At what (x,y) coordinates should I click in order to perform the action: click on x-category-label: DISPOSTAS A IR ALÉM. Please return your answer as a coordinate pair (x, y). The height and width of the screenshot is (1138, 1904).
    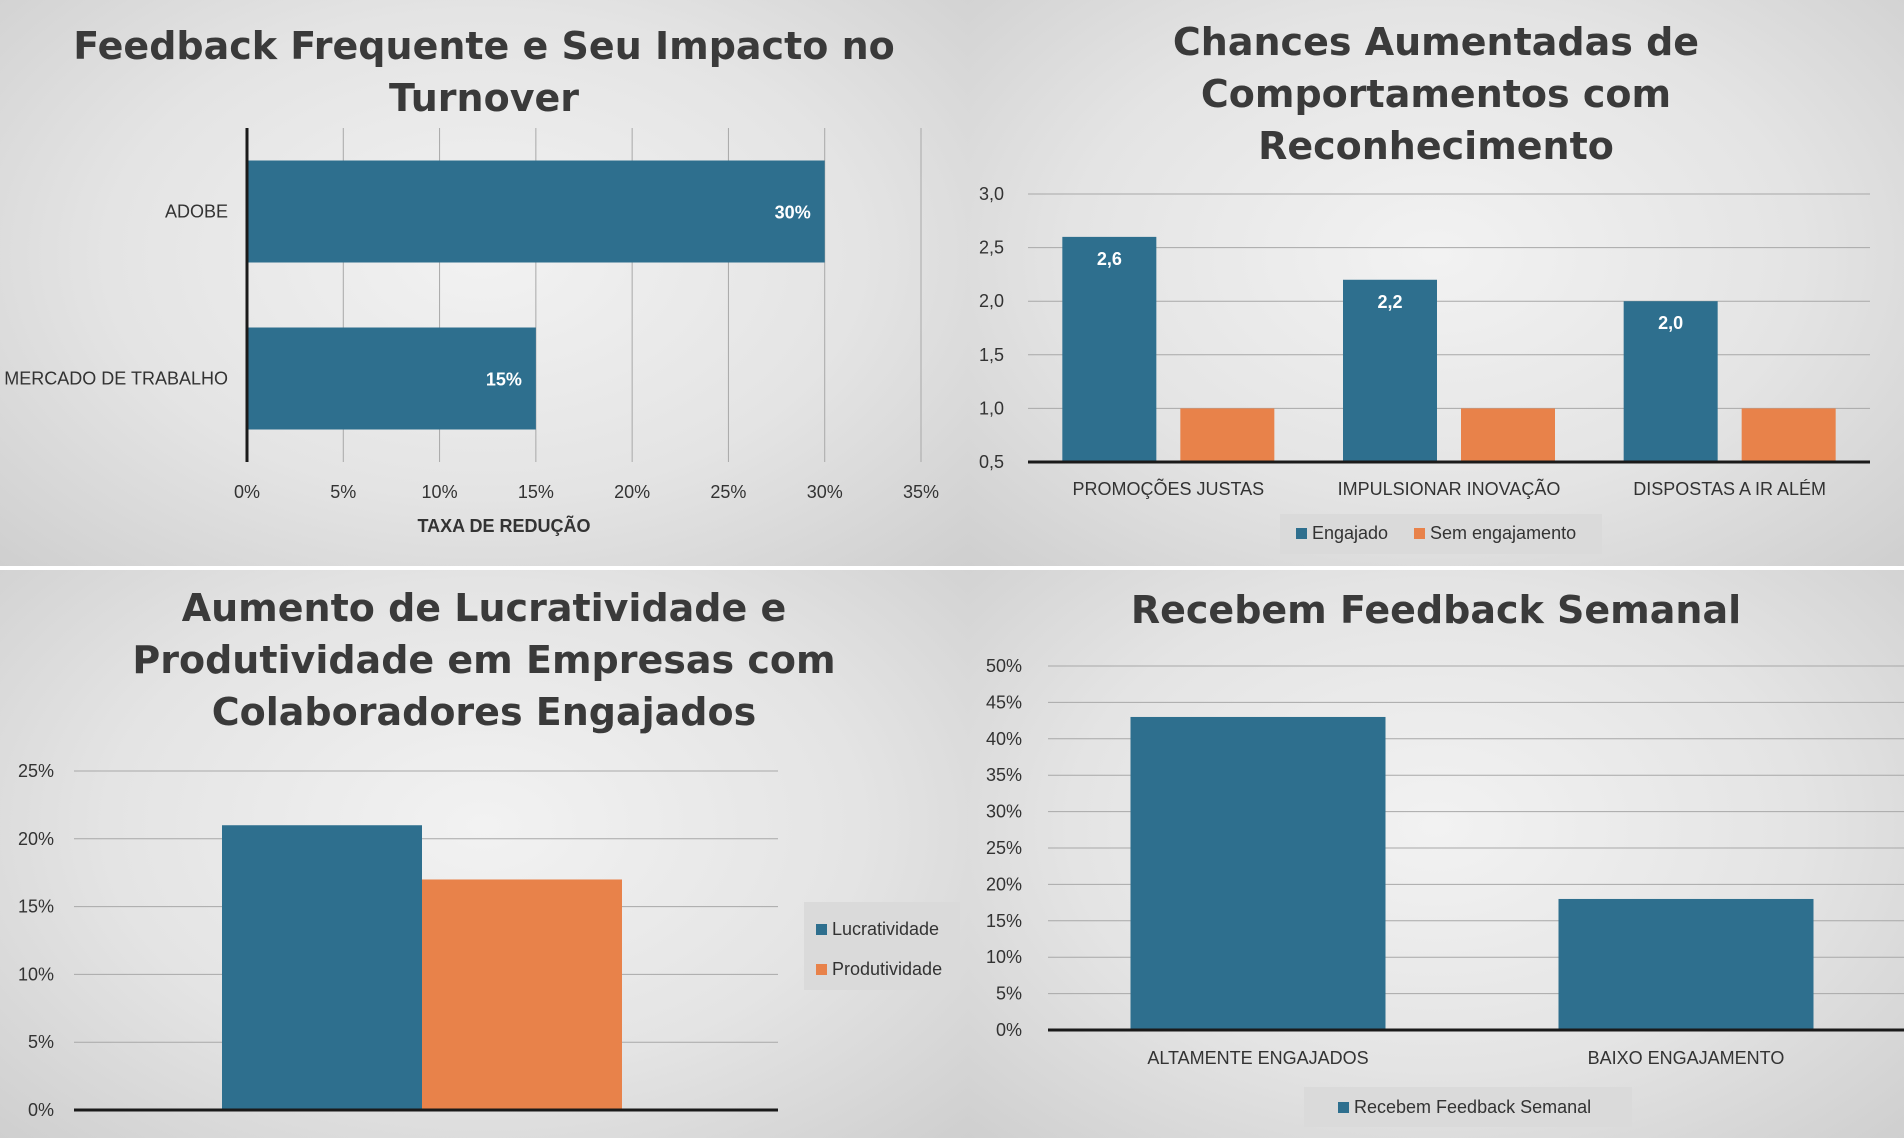
    Looking at the image, I should click on (1729, 489).